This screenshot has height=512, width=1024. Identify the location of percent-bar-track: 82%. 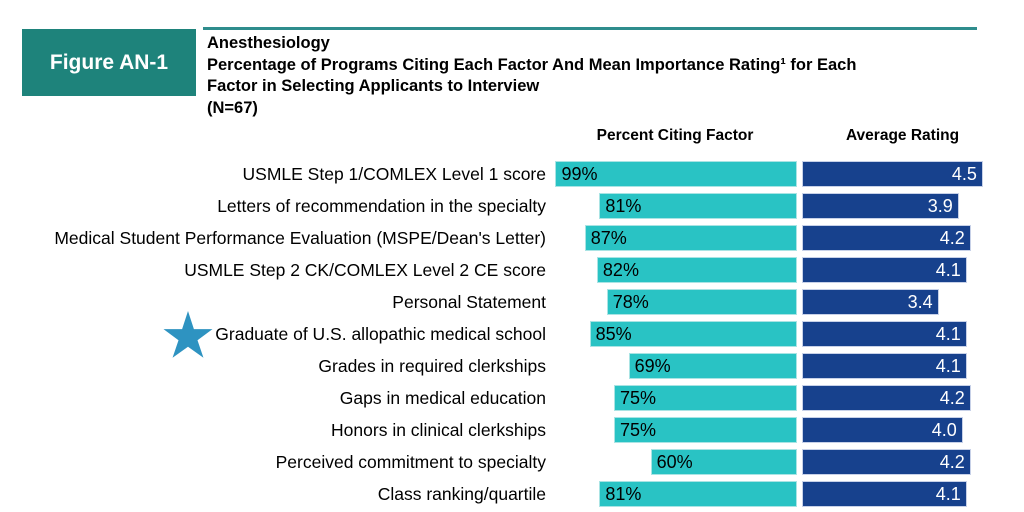
(675, 270).